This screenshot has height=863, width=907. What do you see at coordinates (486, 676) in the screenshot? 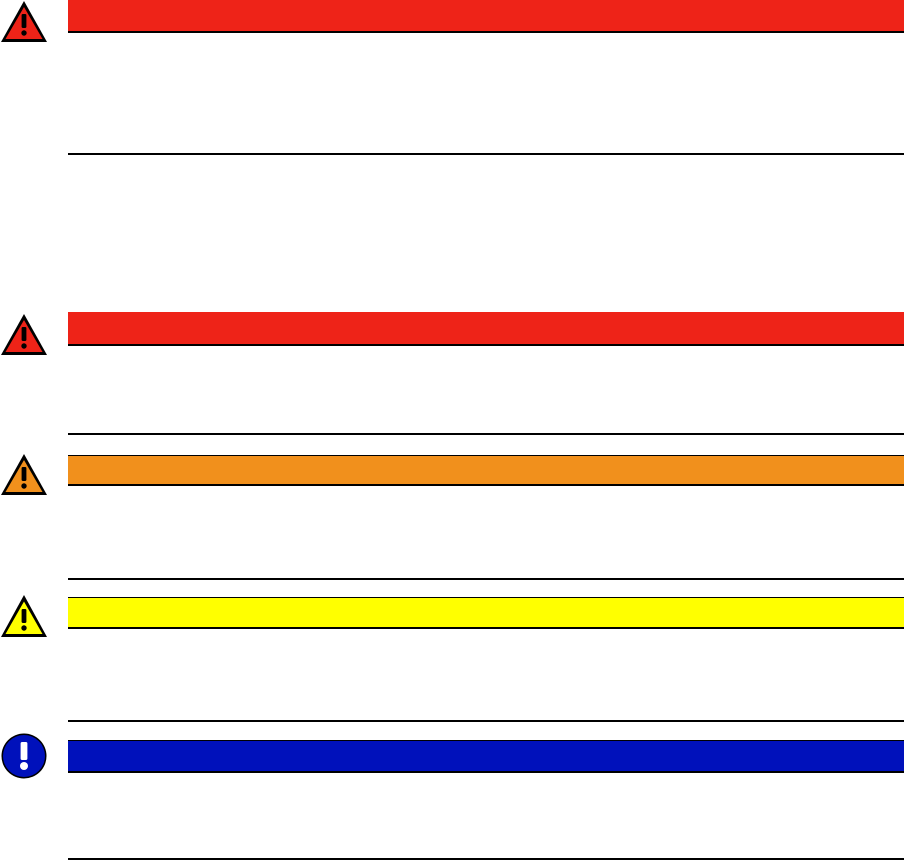
I see `caution-body` at bounding box center [486, 676].